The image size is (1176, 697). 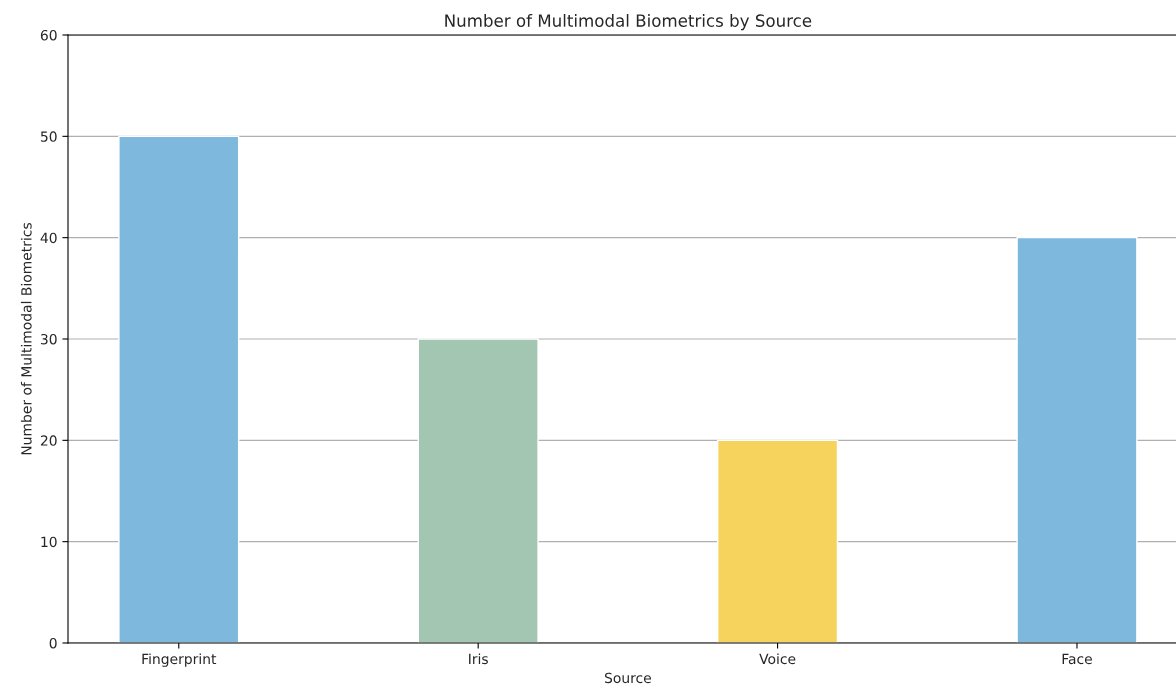 I want to click on x-tick-label: Voice, so click(x=777, y=659).